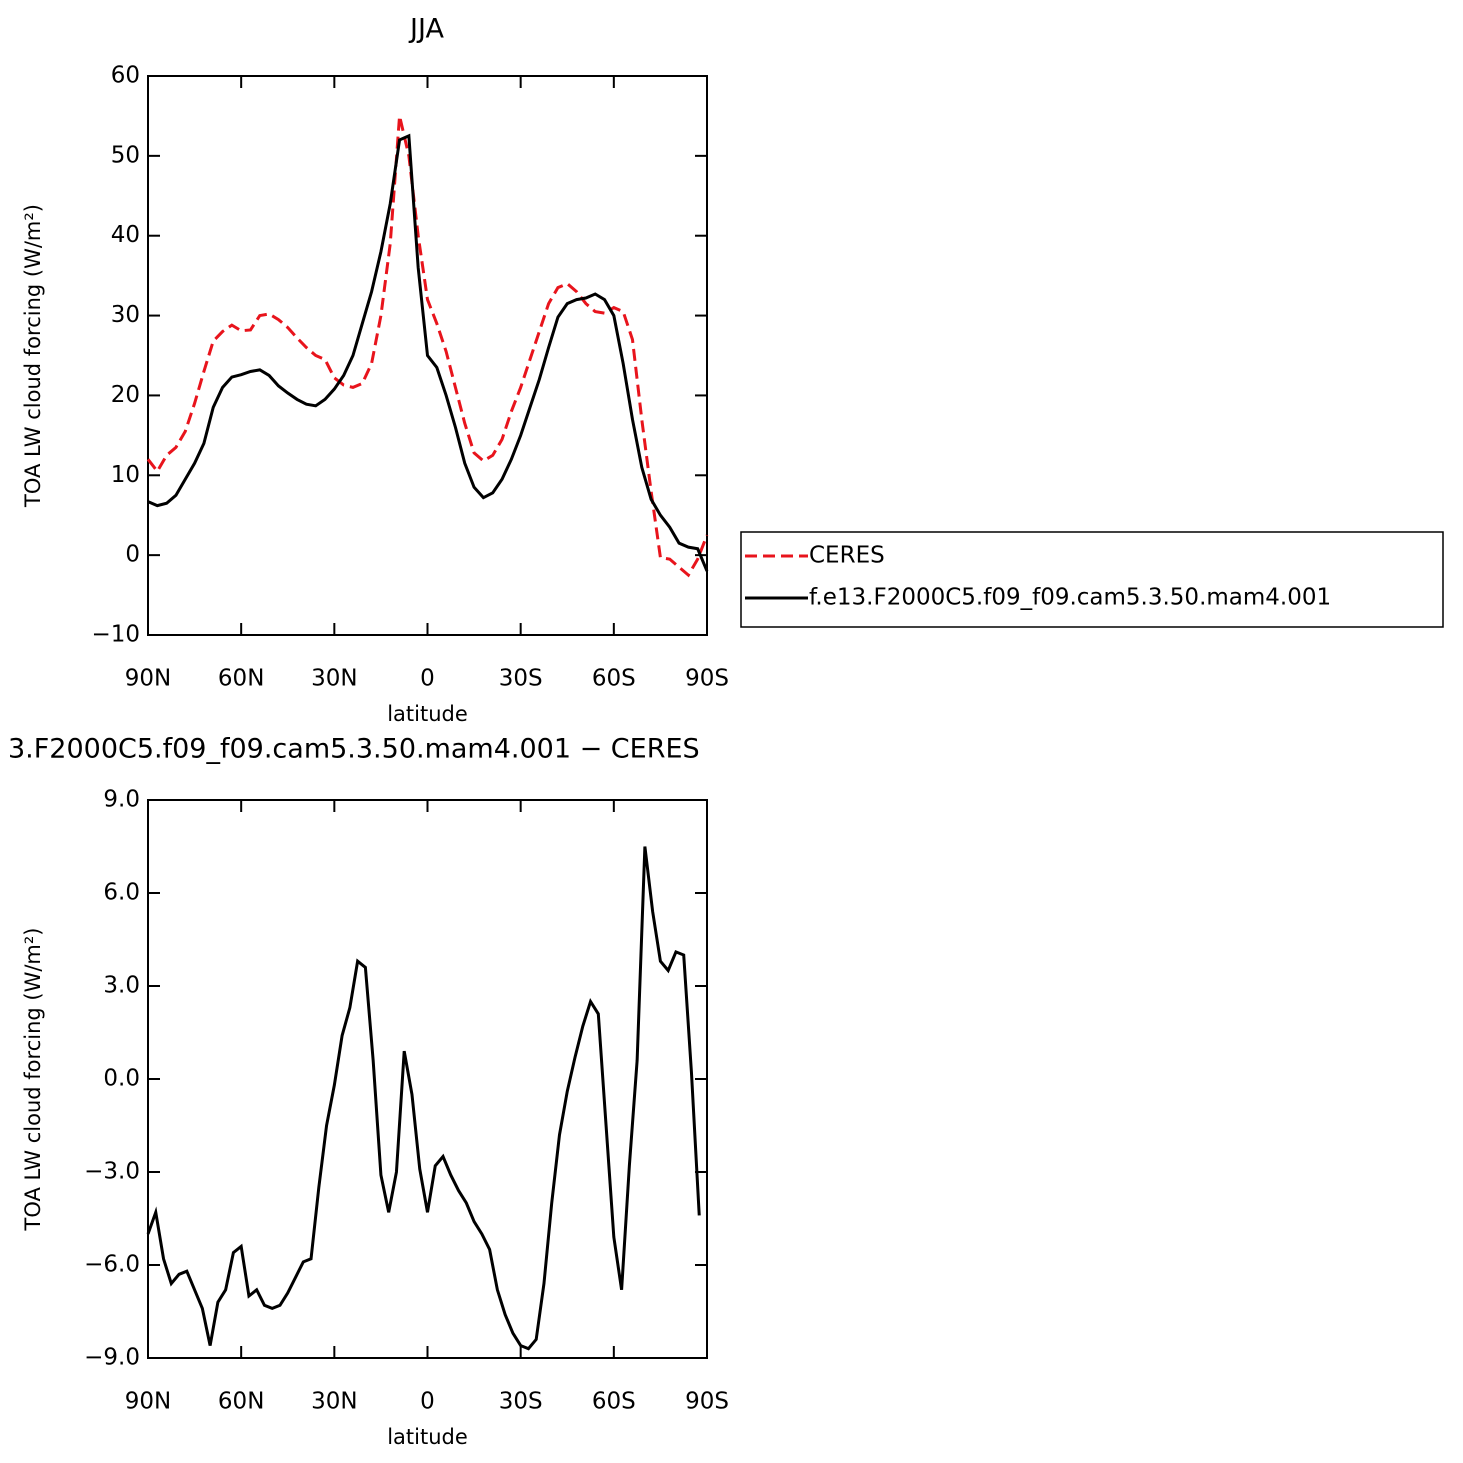 This screenshot has height=1463, width=1463. I want to click on y-tick-label: 50, so click(125, 155).